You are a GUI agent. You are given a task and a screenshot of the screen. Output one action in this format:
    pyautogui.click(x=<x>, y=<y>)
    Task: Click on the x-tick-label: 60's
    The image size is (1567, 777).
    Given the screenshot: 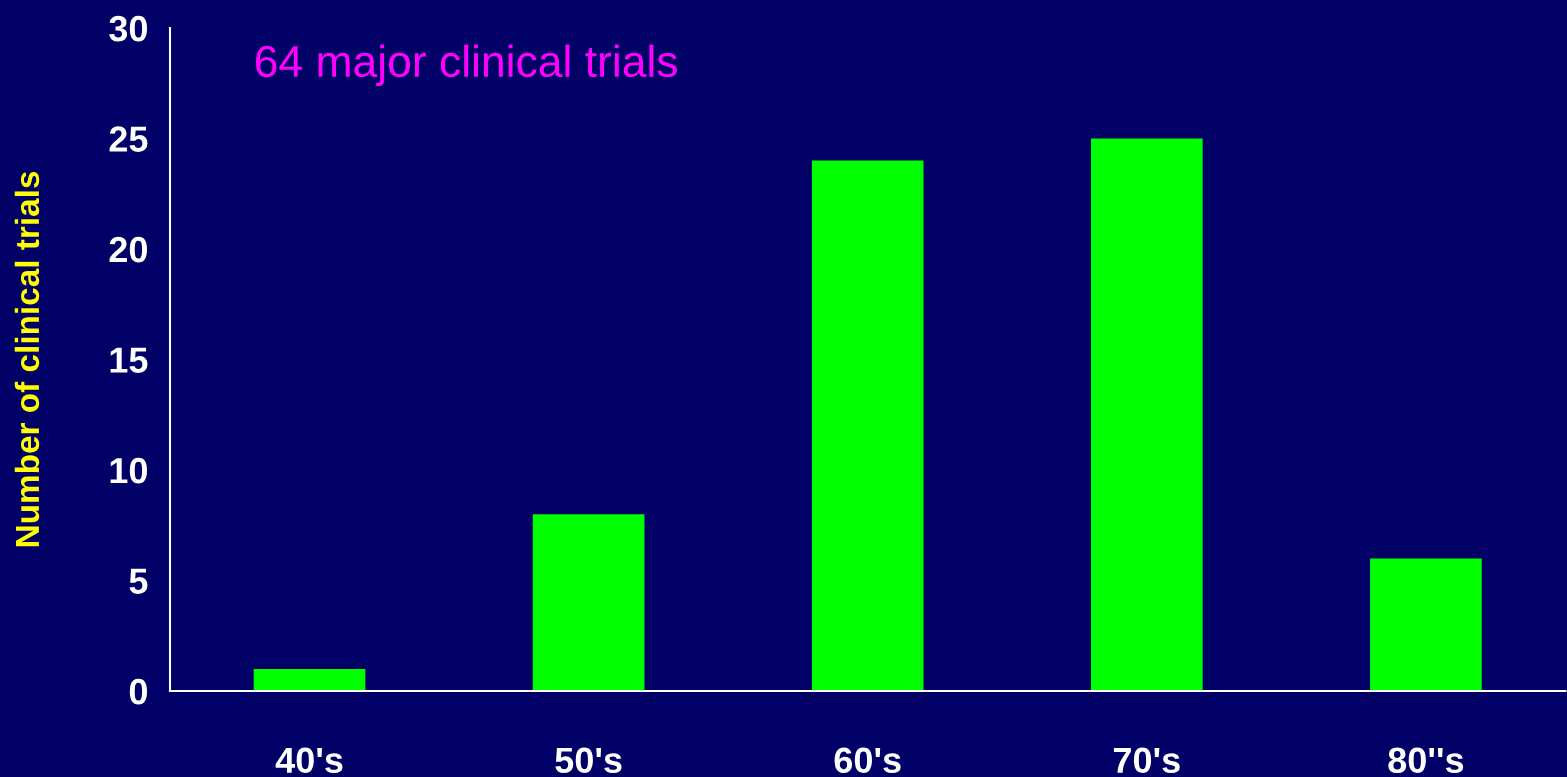 What is the action you would take?
    pyautogui.click(x=867, y=760)
    